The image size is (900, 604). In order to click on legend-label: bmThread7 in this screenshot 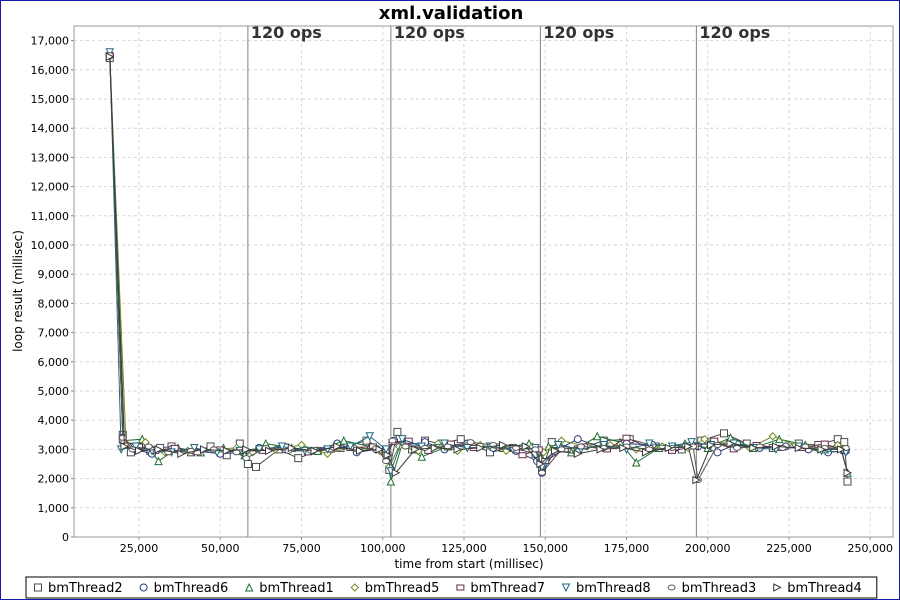, I will do `click(507, 588)`.